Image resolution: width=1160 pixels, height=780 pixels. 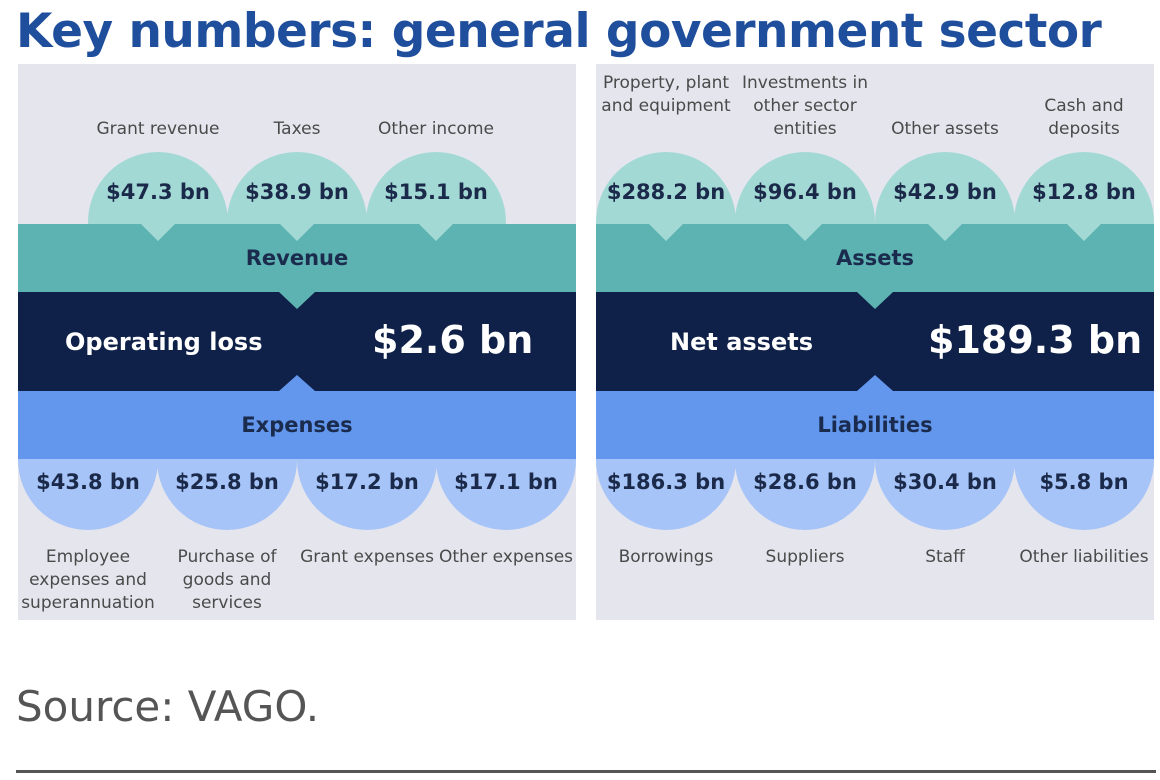 What do you see at coordinates (436, 232) in the screenshot?
I see `revenue-notch-other` at bounding box center [436, 232].